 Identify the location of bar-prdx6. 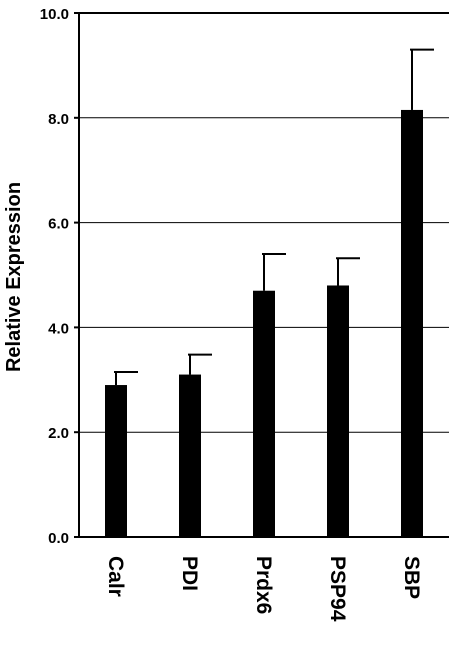
(264, 413).